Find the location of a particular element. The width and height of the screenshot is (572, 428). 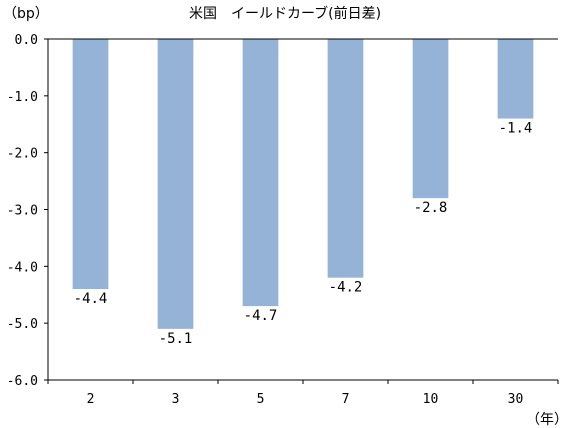

x-tick-5: 5 is located at coordinates (261, 399).